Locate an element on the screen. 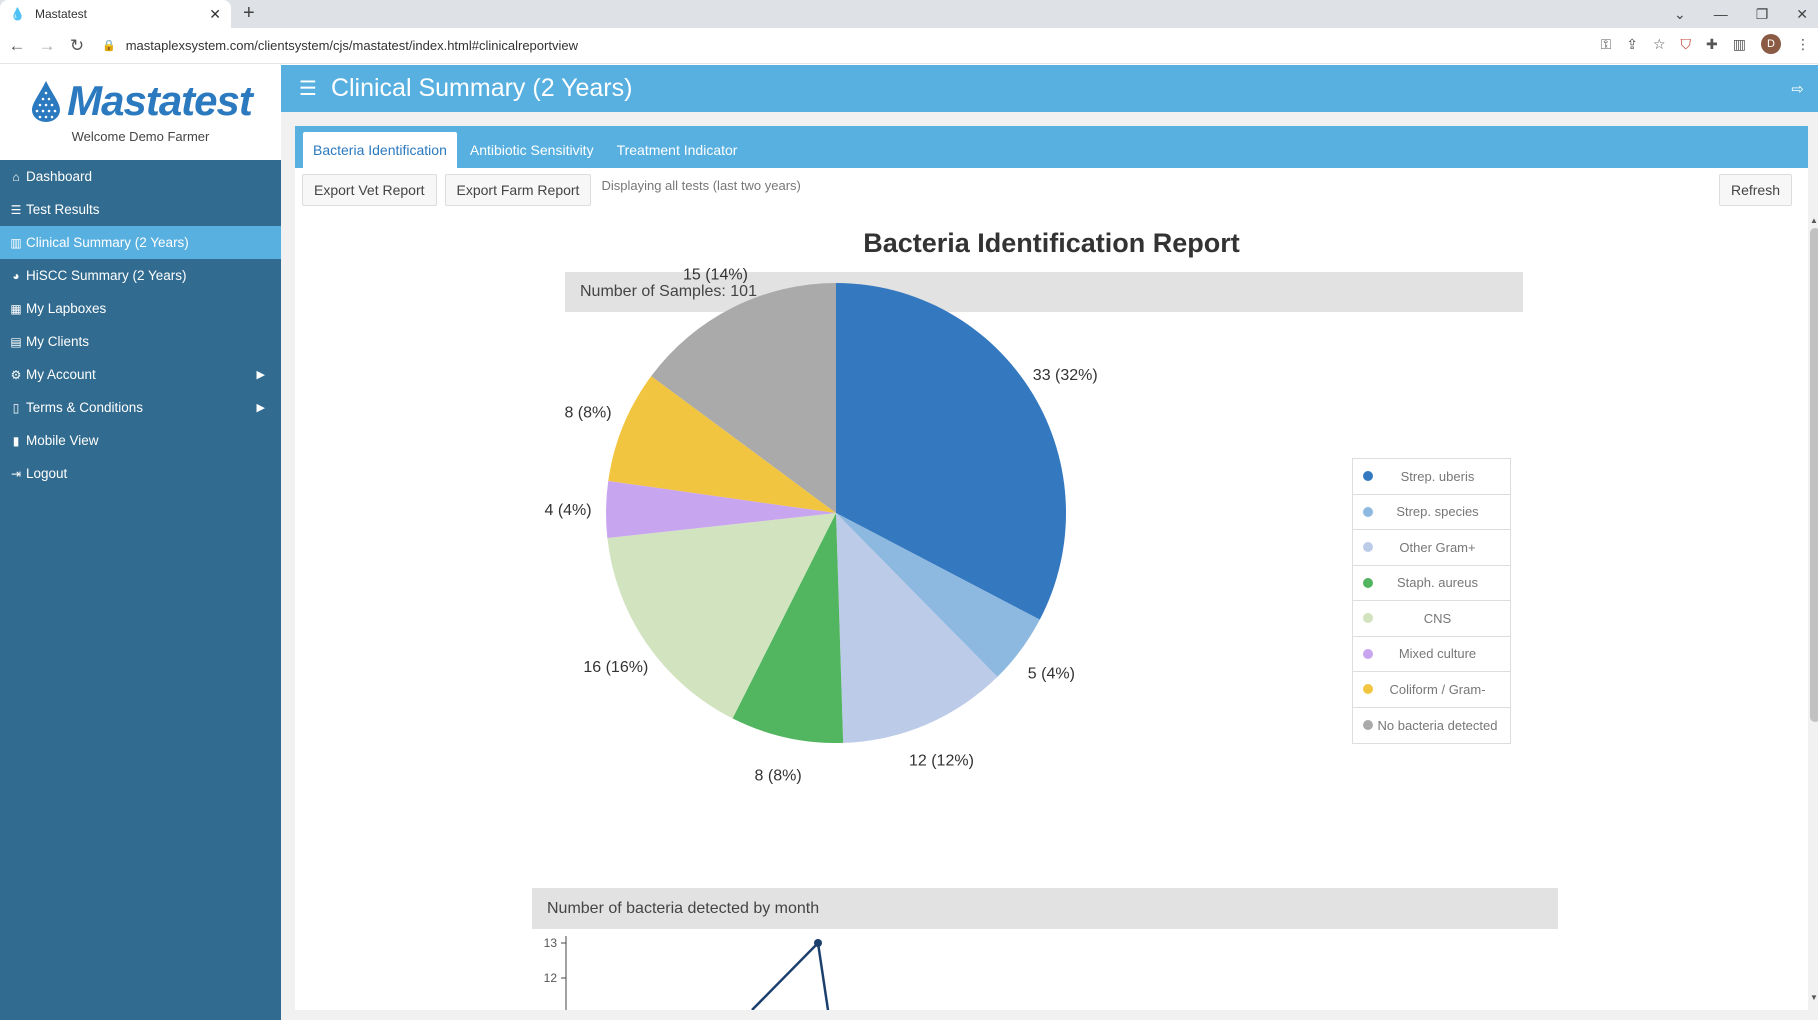  mastatest-logo: Mastatest is located at coordinates (140, 101).